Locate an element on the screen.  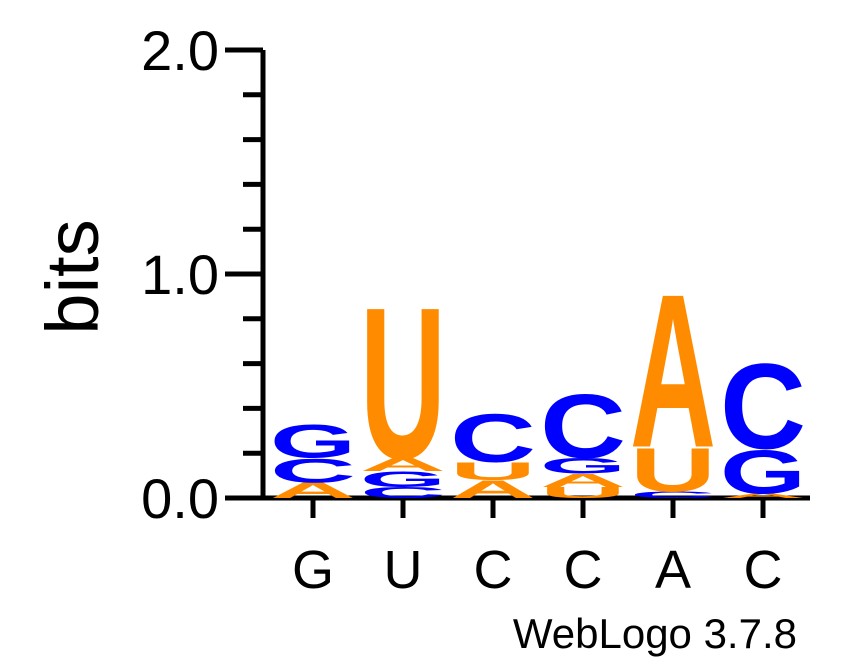
letter-stack: AGC is located at coordinates (763, 423).